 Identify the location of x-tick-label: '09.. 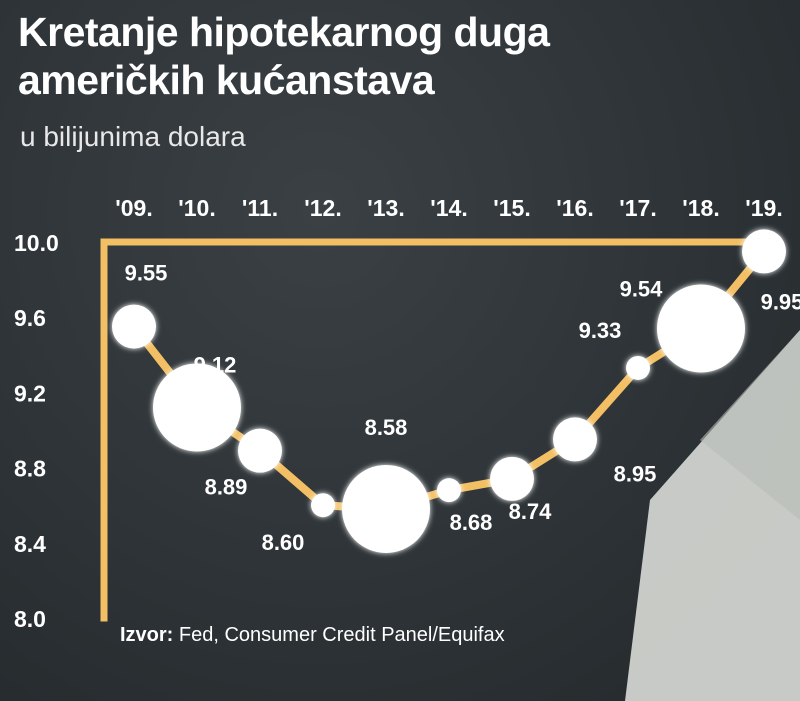
(133, 208).